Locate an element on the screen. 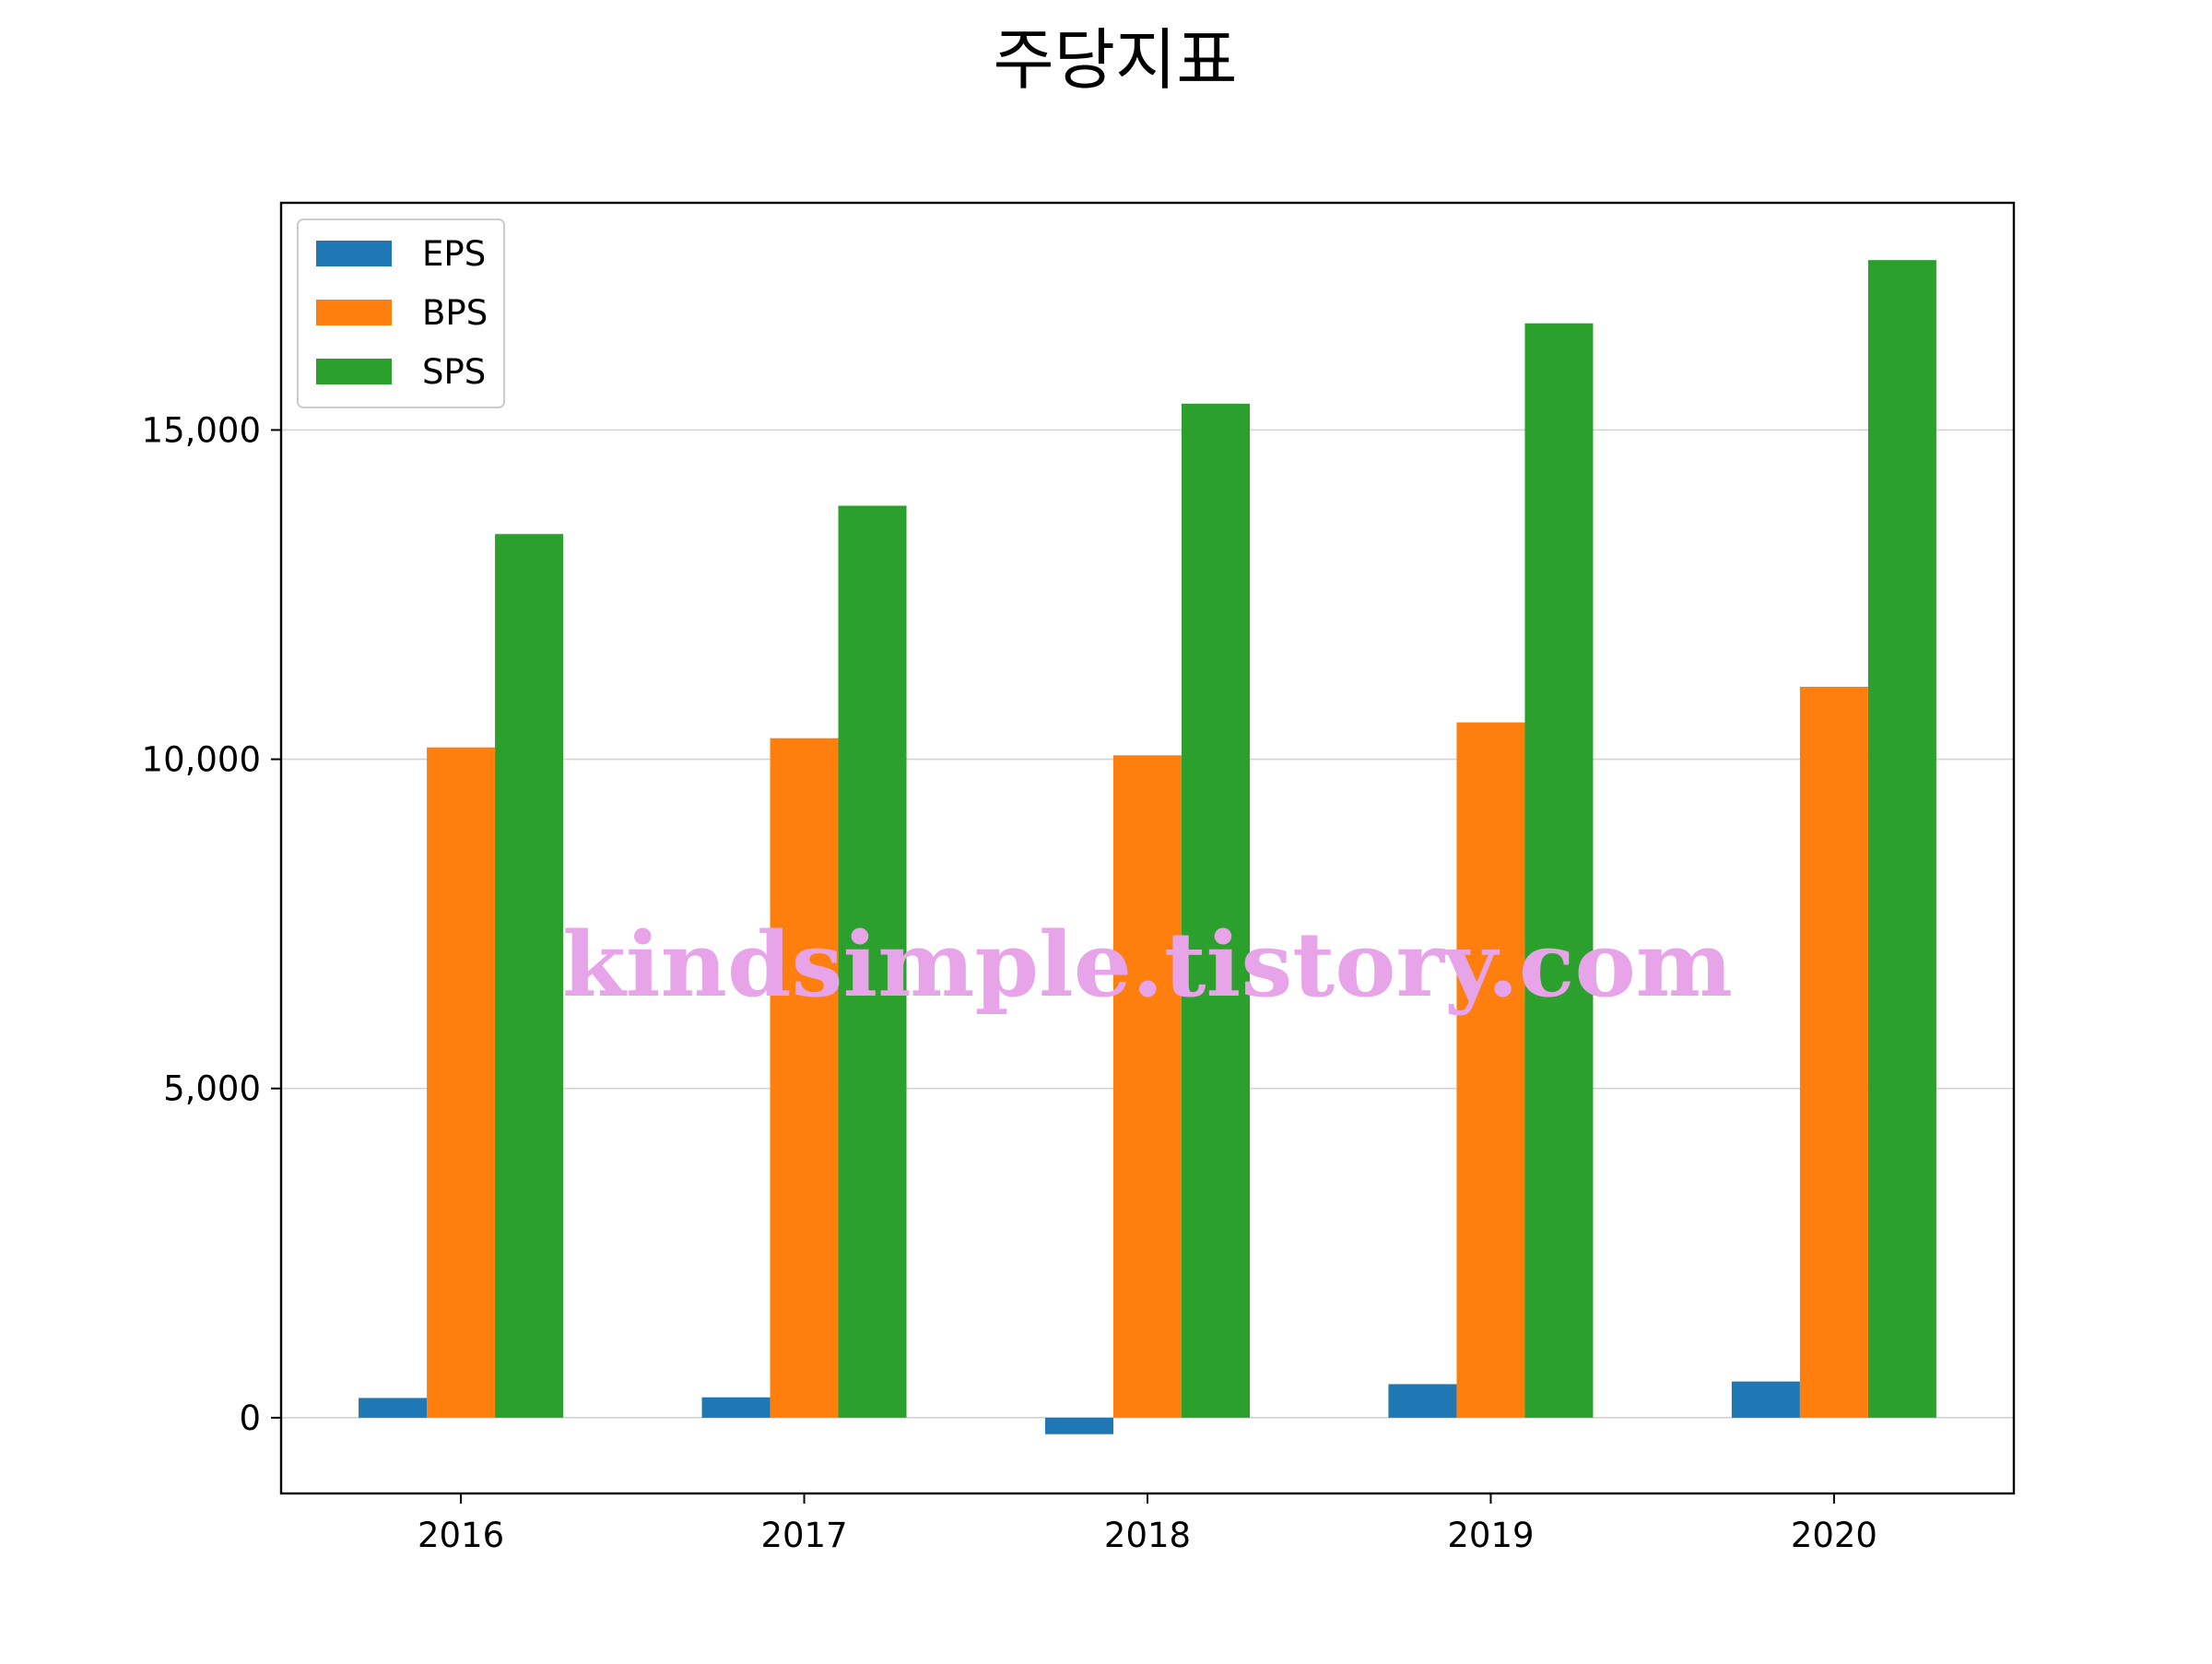  y-tick-label: 10,000 is located at coordinates (201, 760).